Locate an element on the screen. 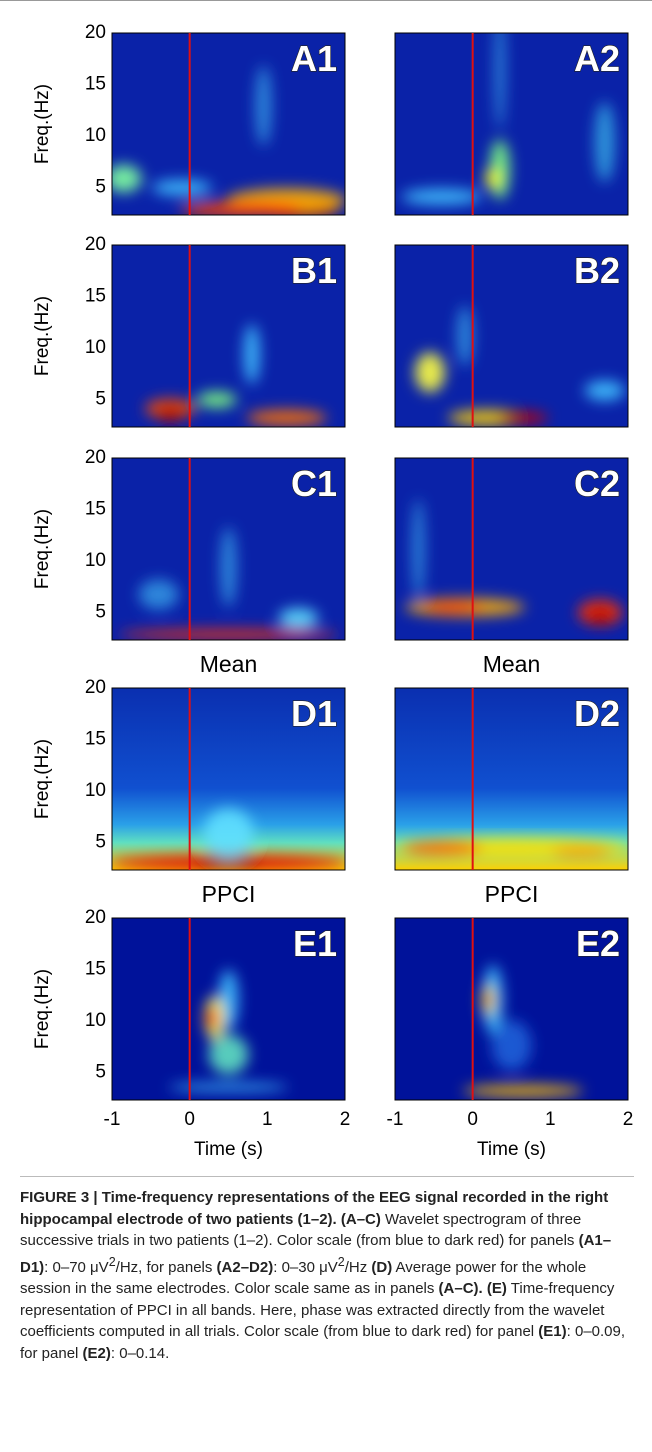  panel: E2 PPCI -1 0 1 2 Time (s) is located at coordinates (510, 1020).